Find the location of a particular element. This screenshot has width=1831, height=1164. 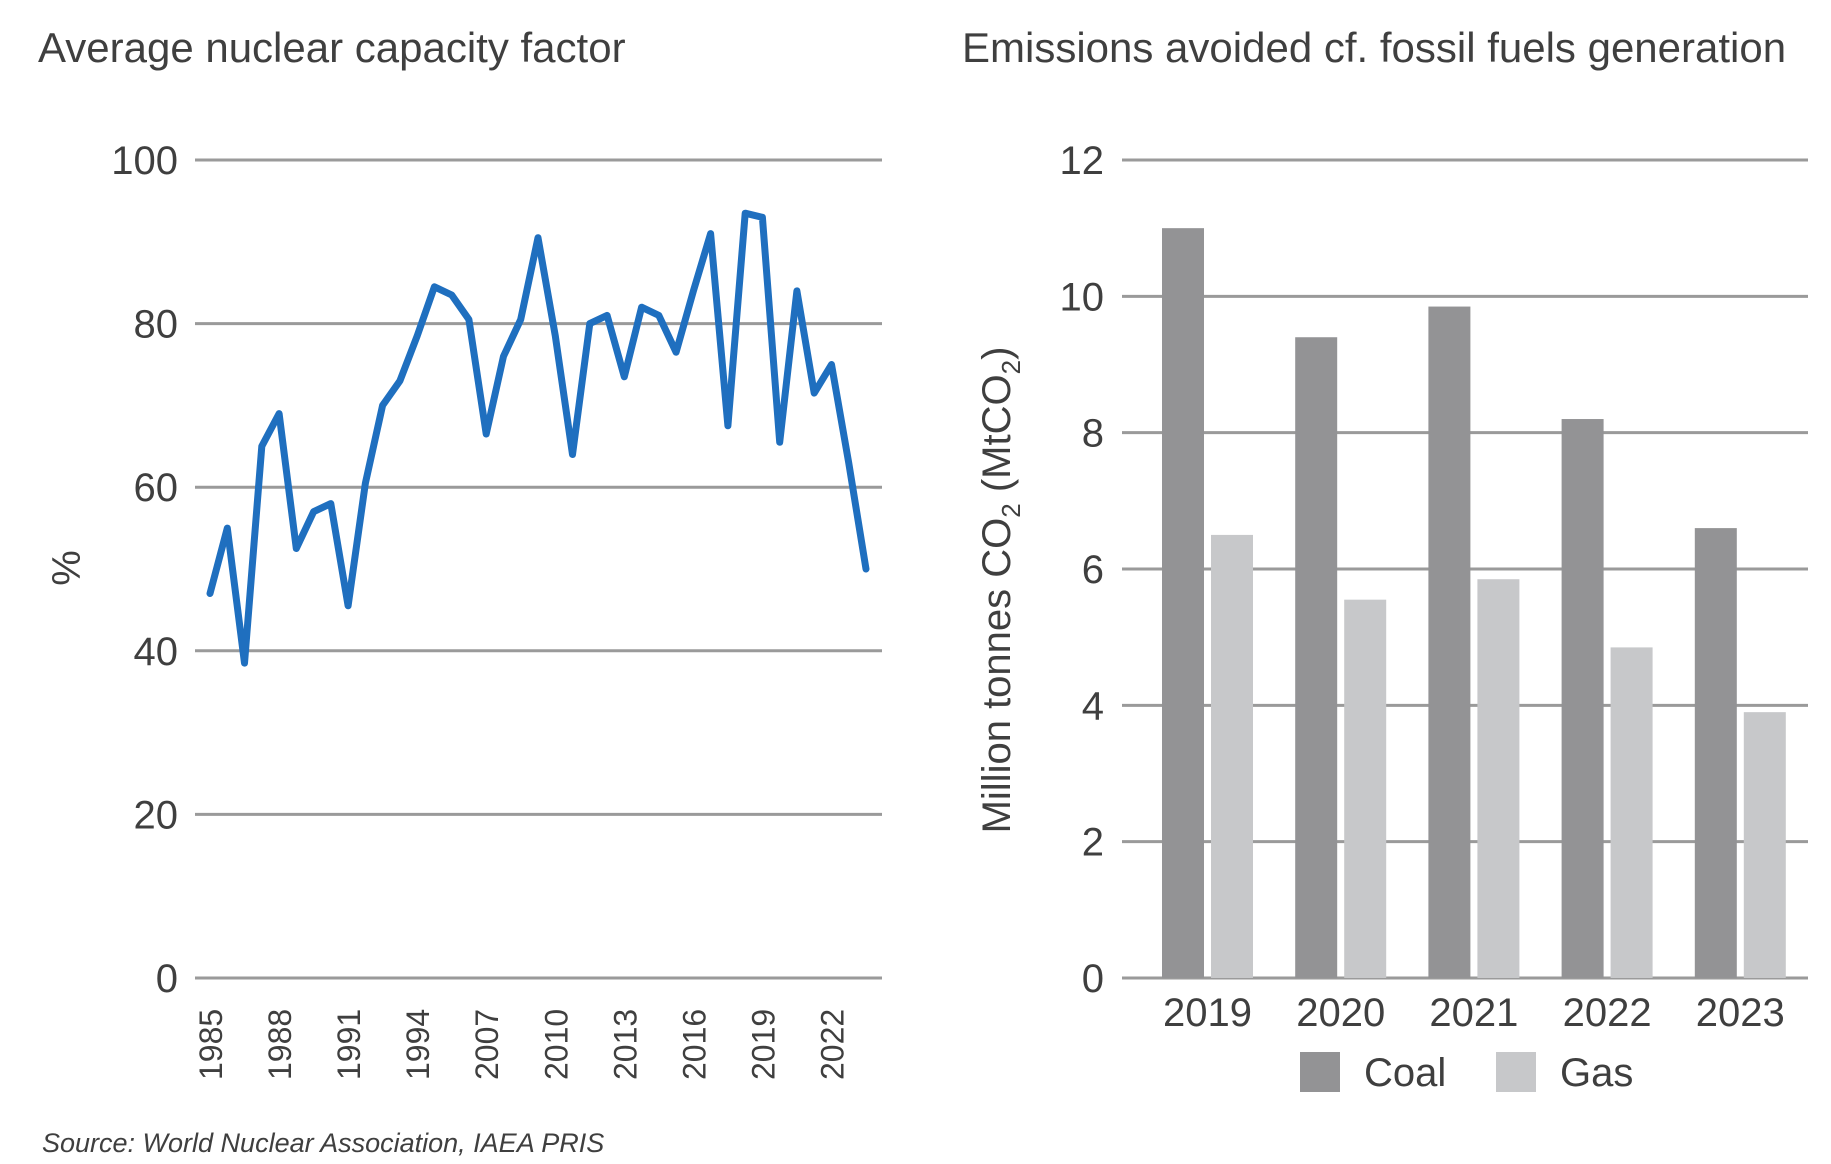

right-y-tick-label: 12 is located at coordinates (1082, 161).